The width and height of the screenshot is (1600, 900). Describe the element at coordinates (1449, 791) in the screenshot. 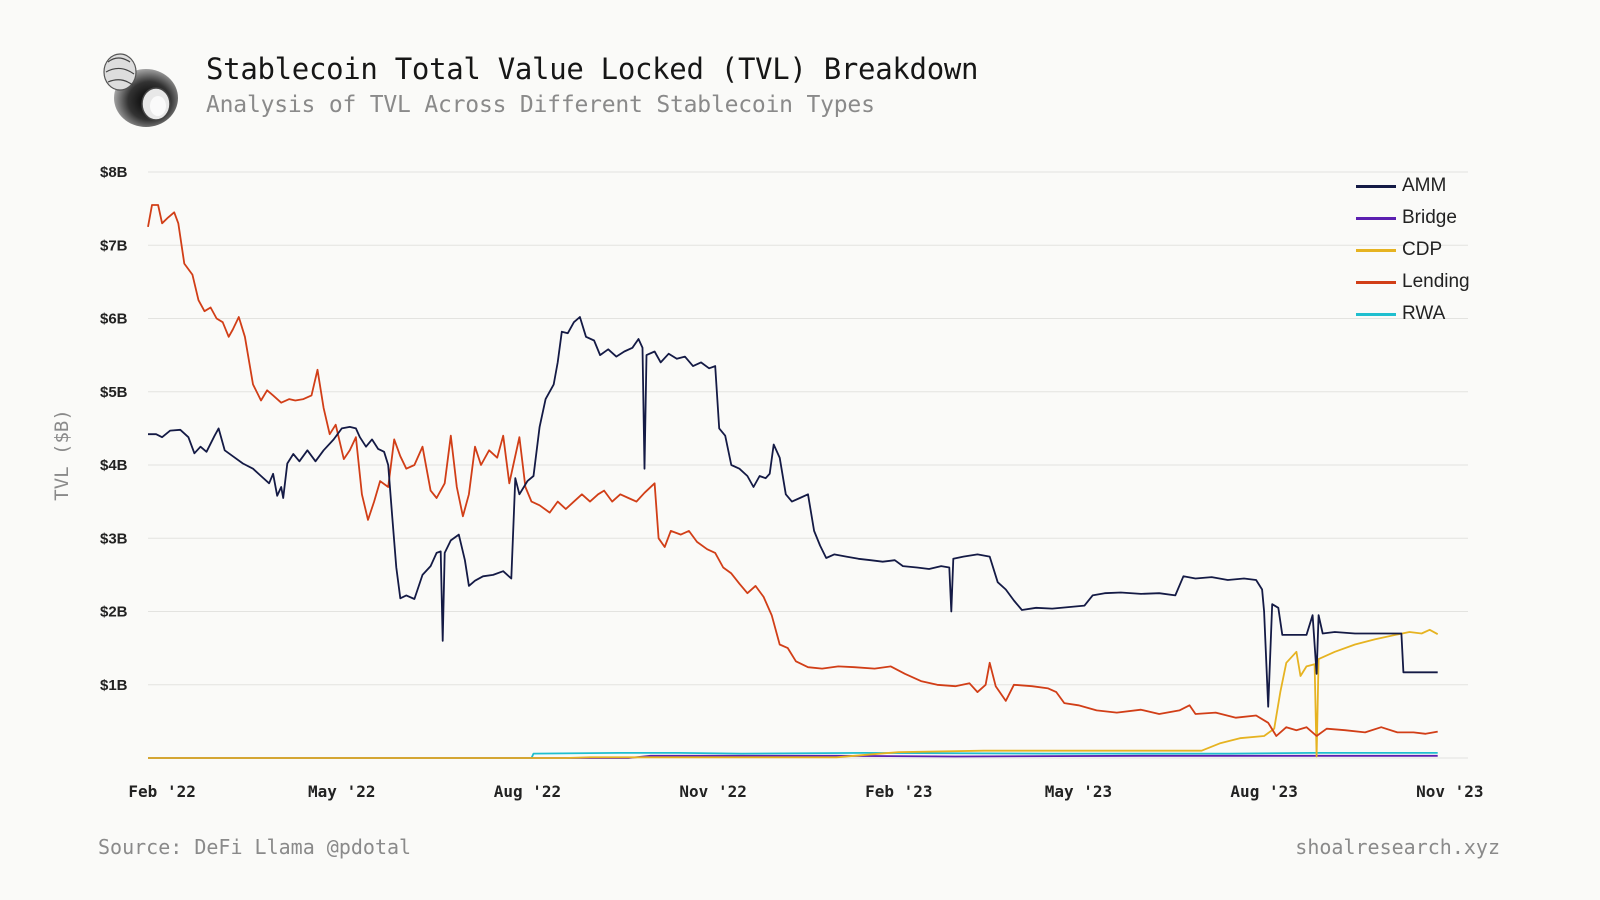

I see `x-tick-label: Nov '23` at that location.